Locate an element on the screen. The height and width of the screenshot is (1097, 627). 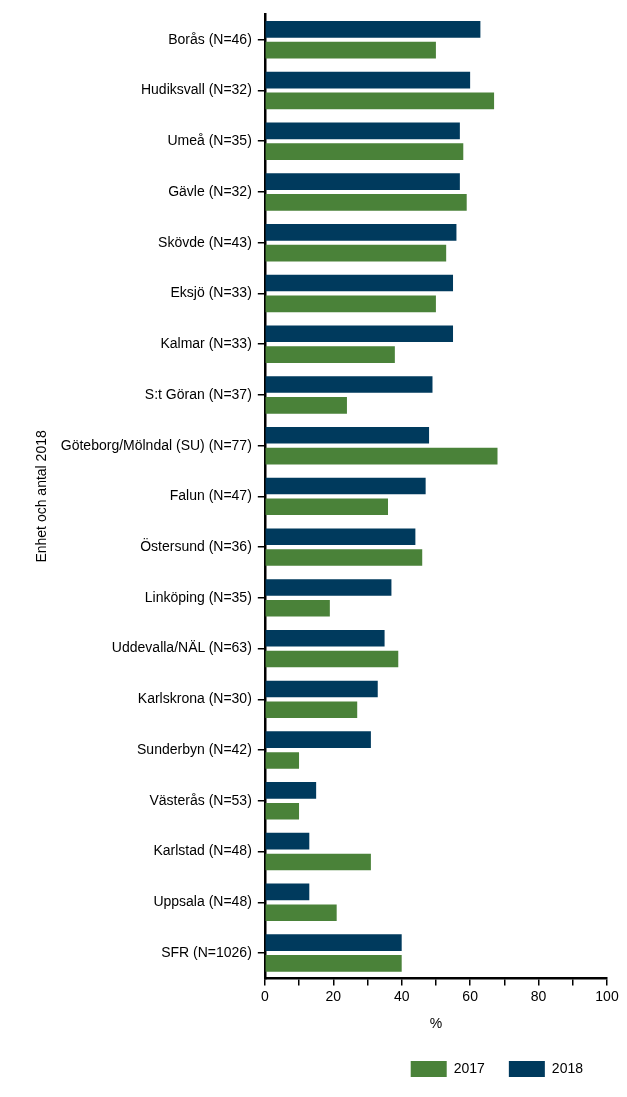
legend-label: 2018 is located at coordinates (567, 1067).